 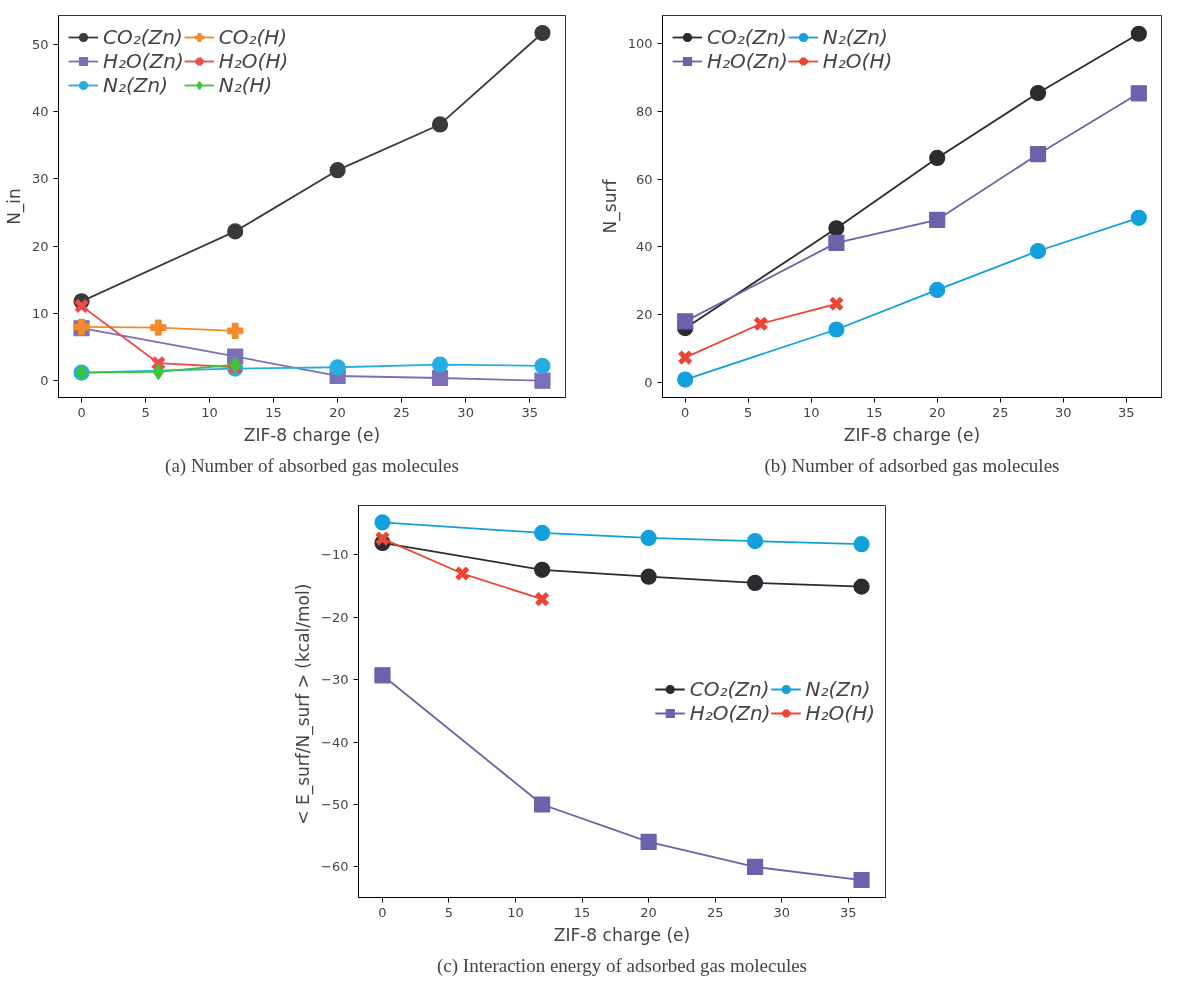 I want to click on y-tick-label: 10, so click(x=40, y=313).